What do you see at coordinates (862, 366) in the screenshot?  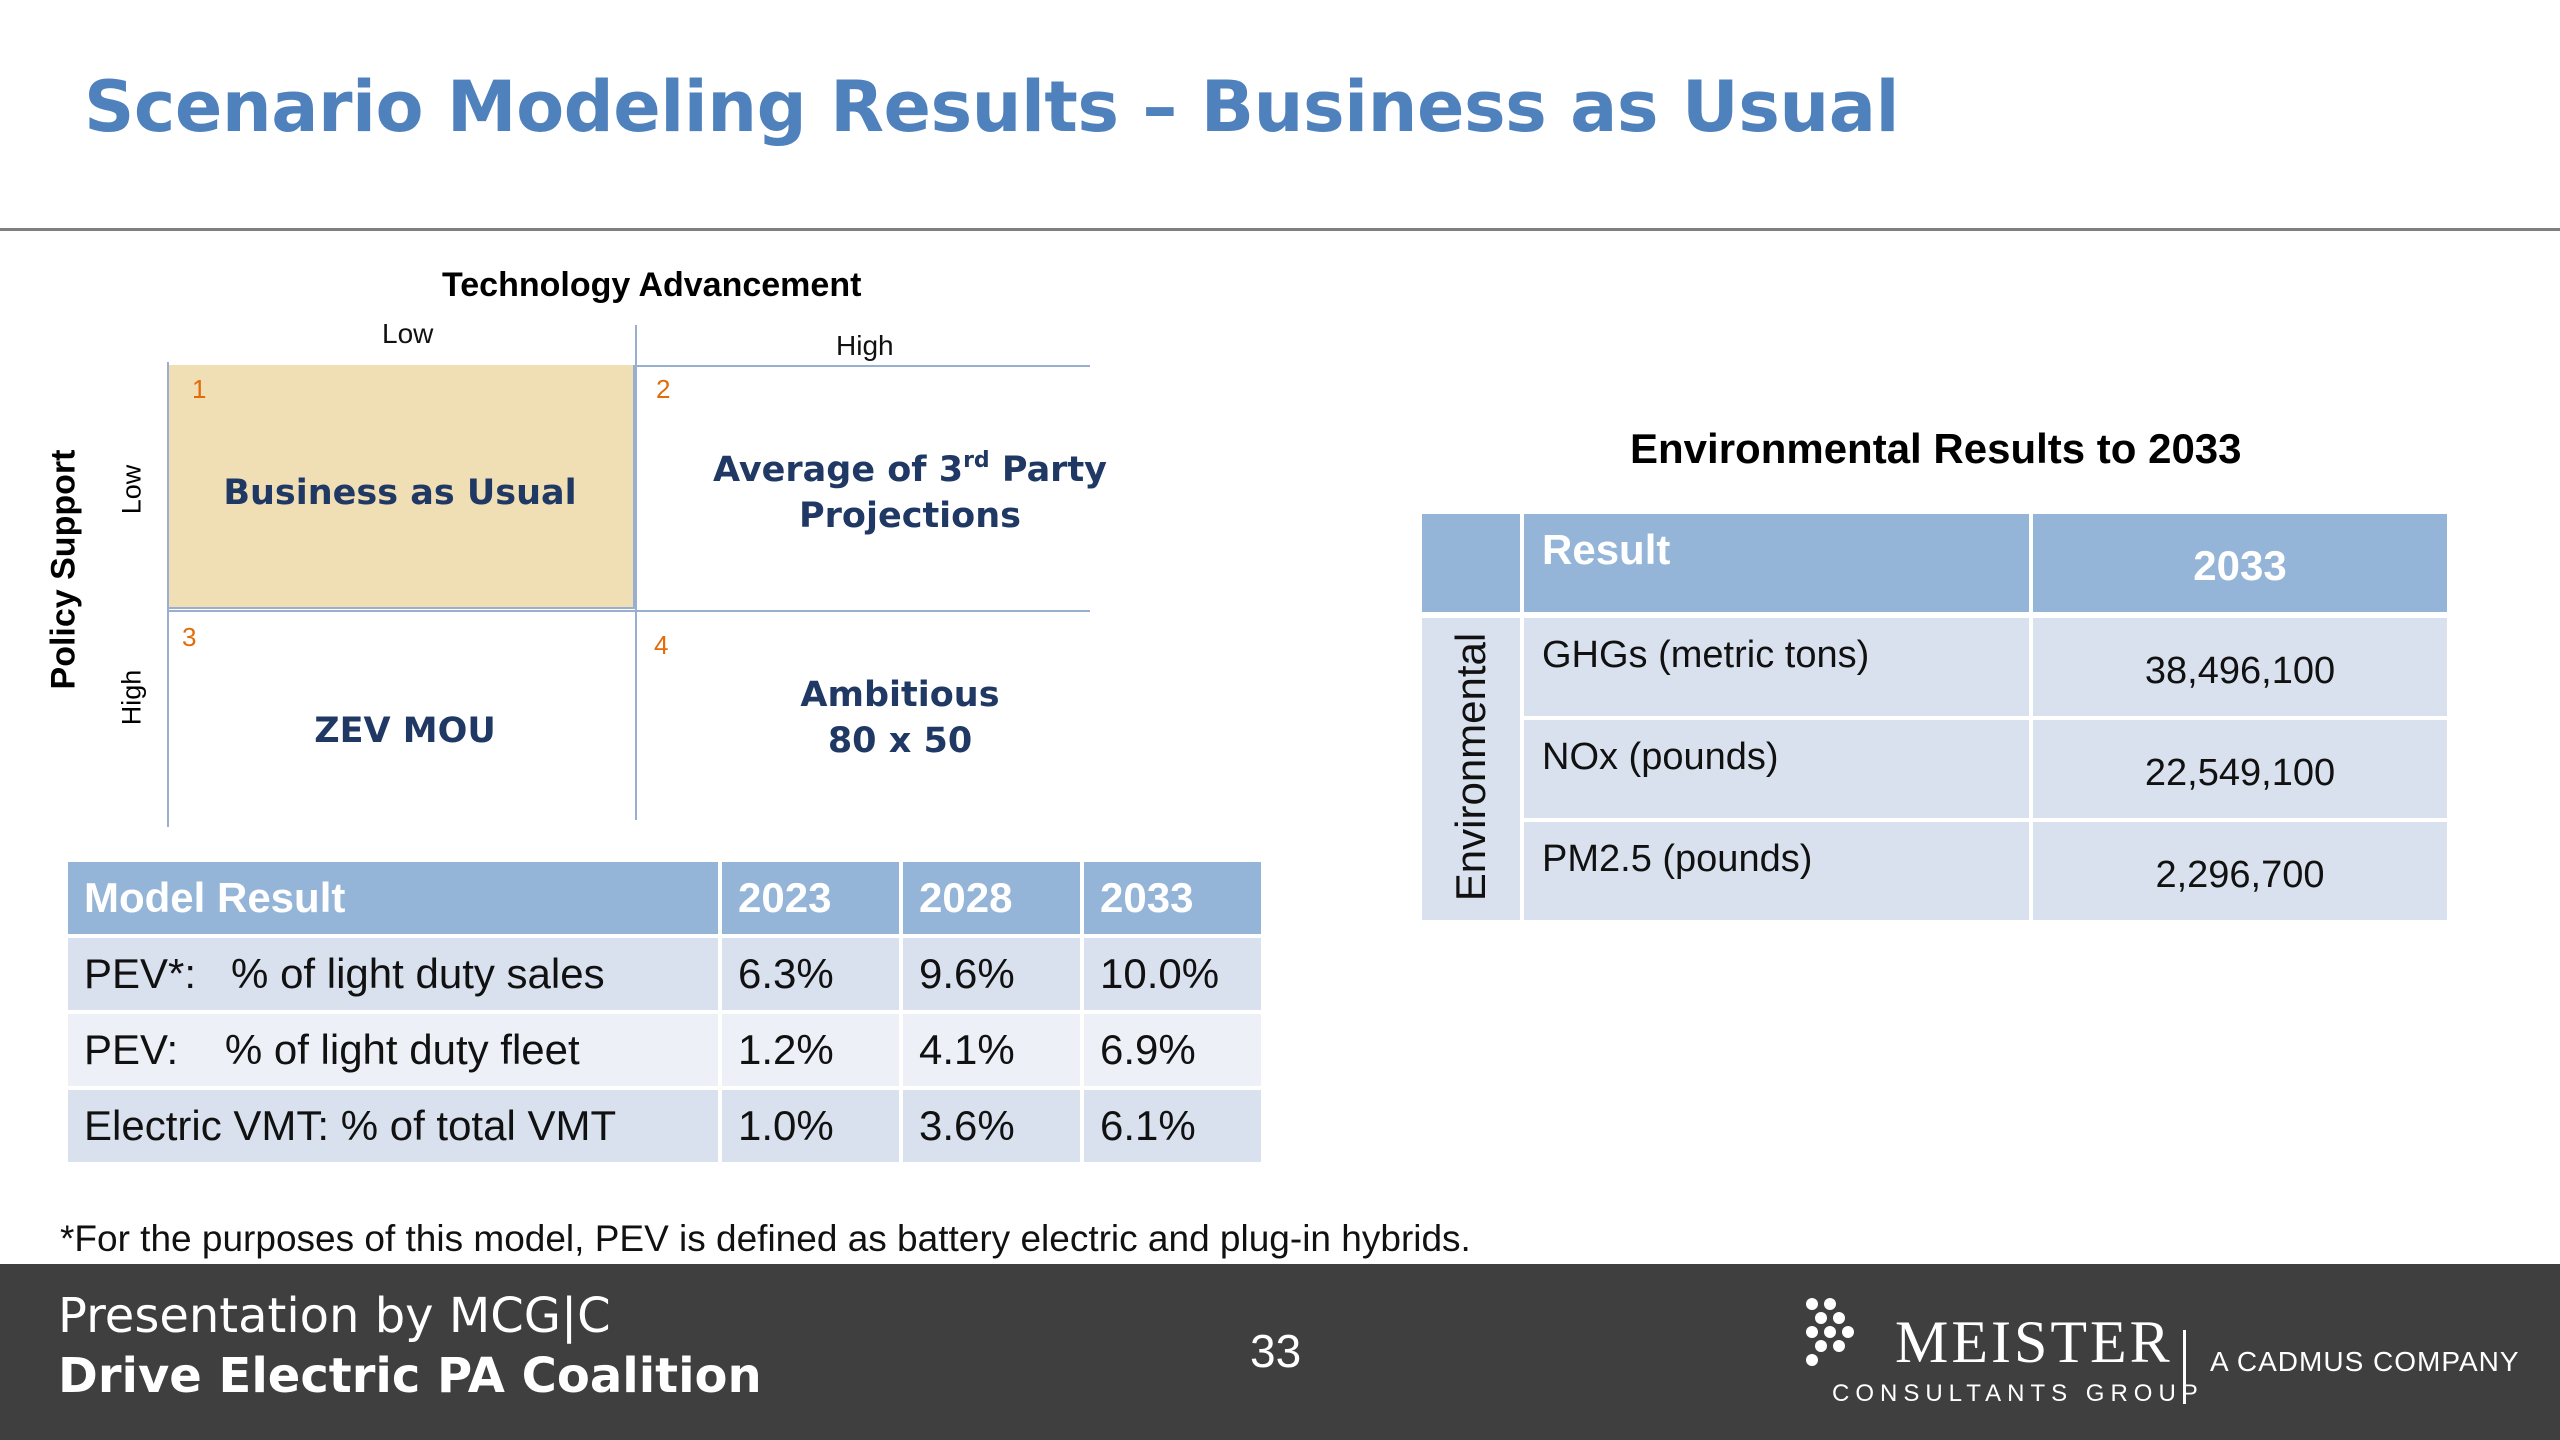 I see `matrix-top-right-line` at bounding box center [862, 366].